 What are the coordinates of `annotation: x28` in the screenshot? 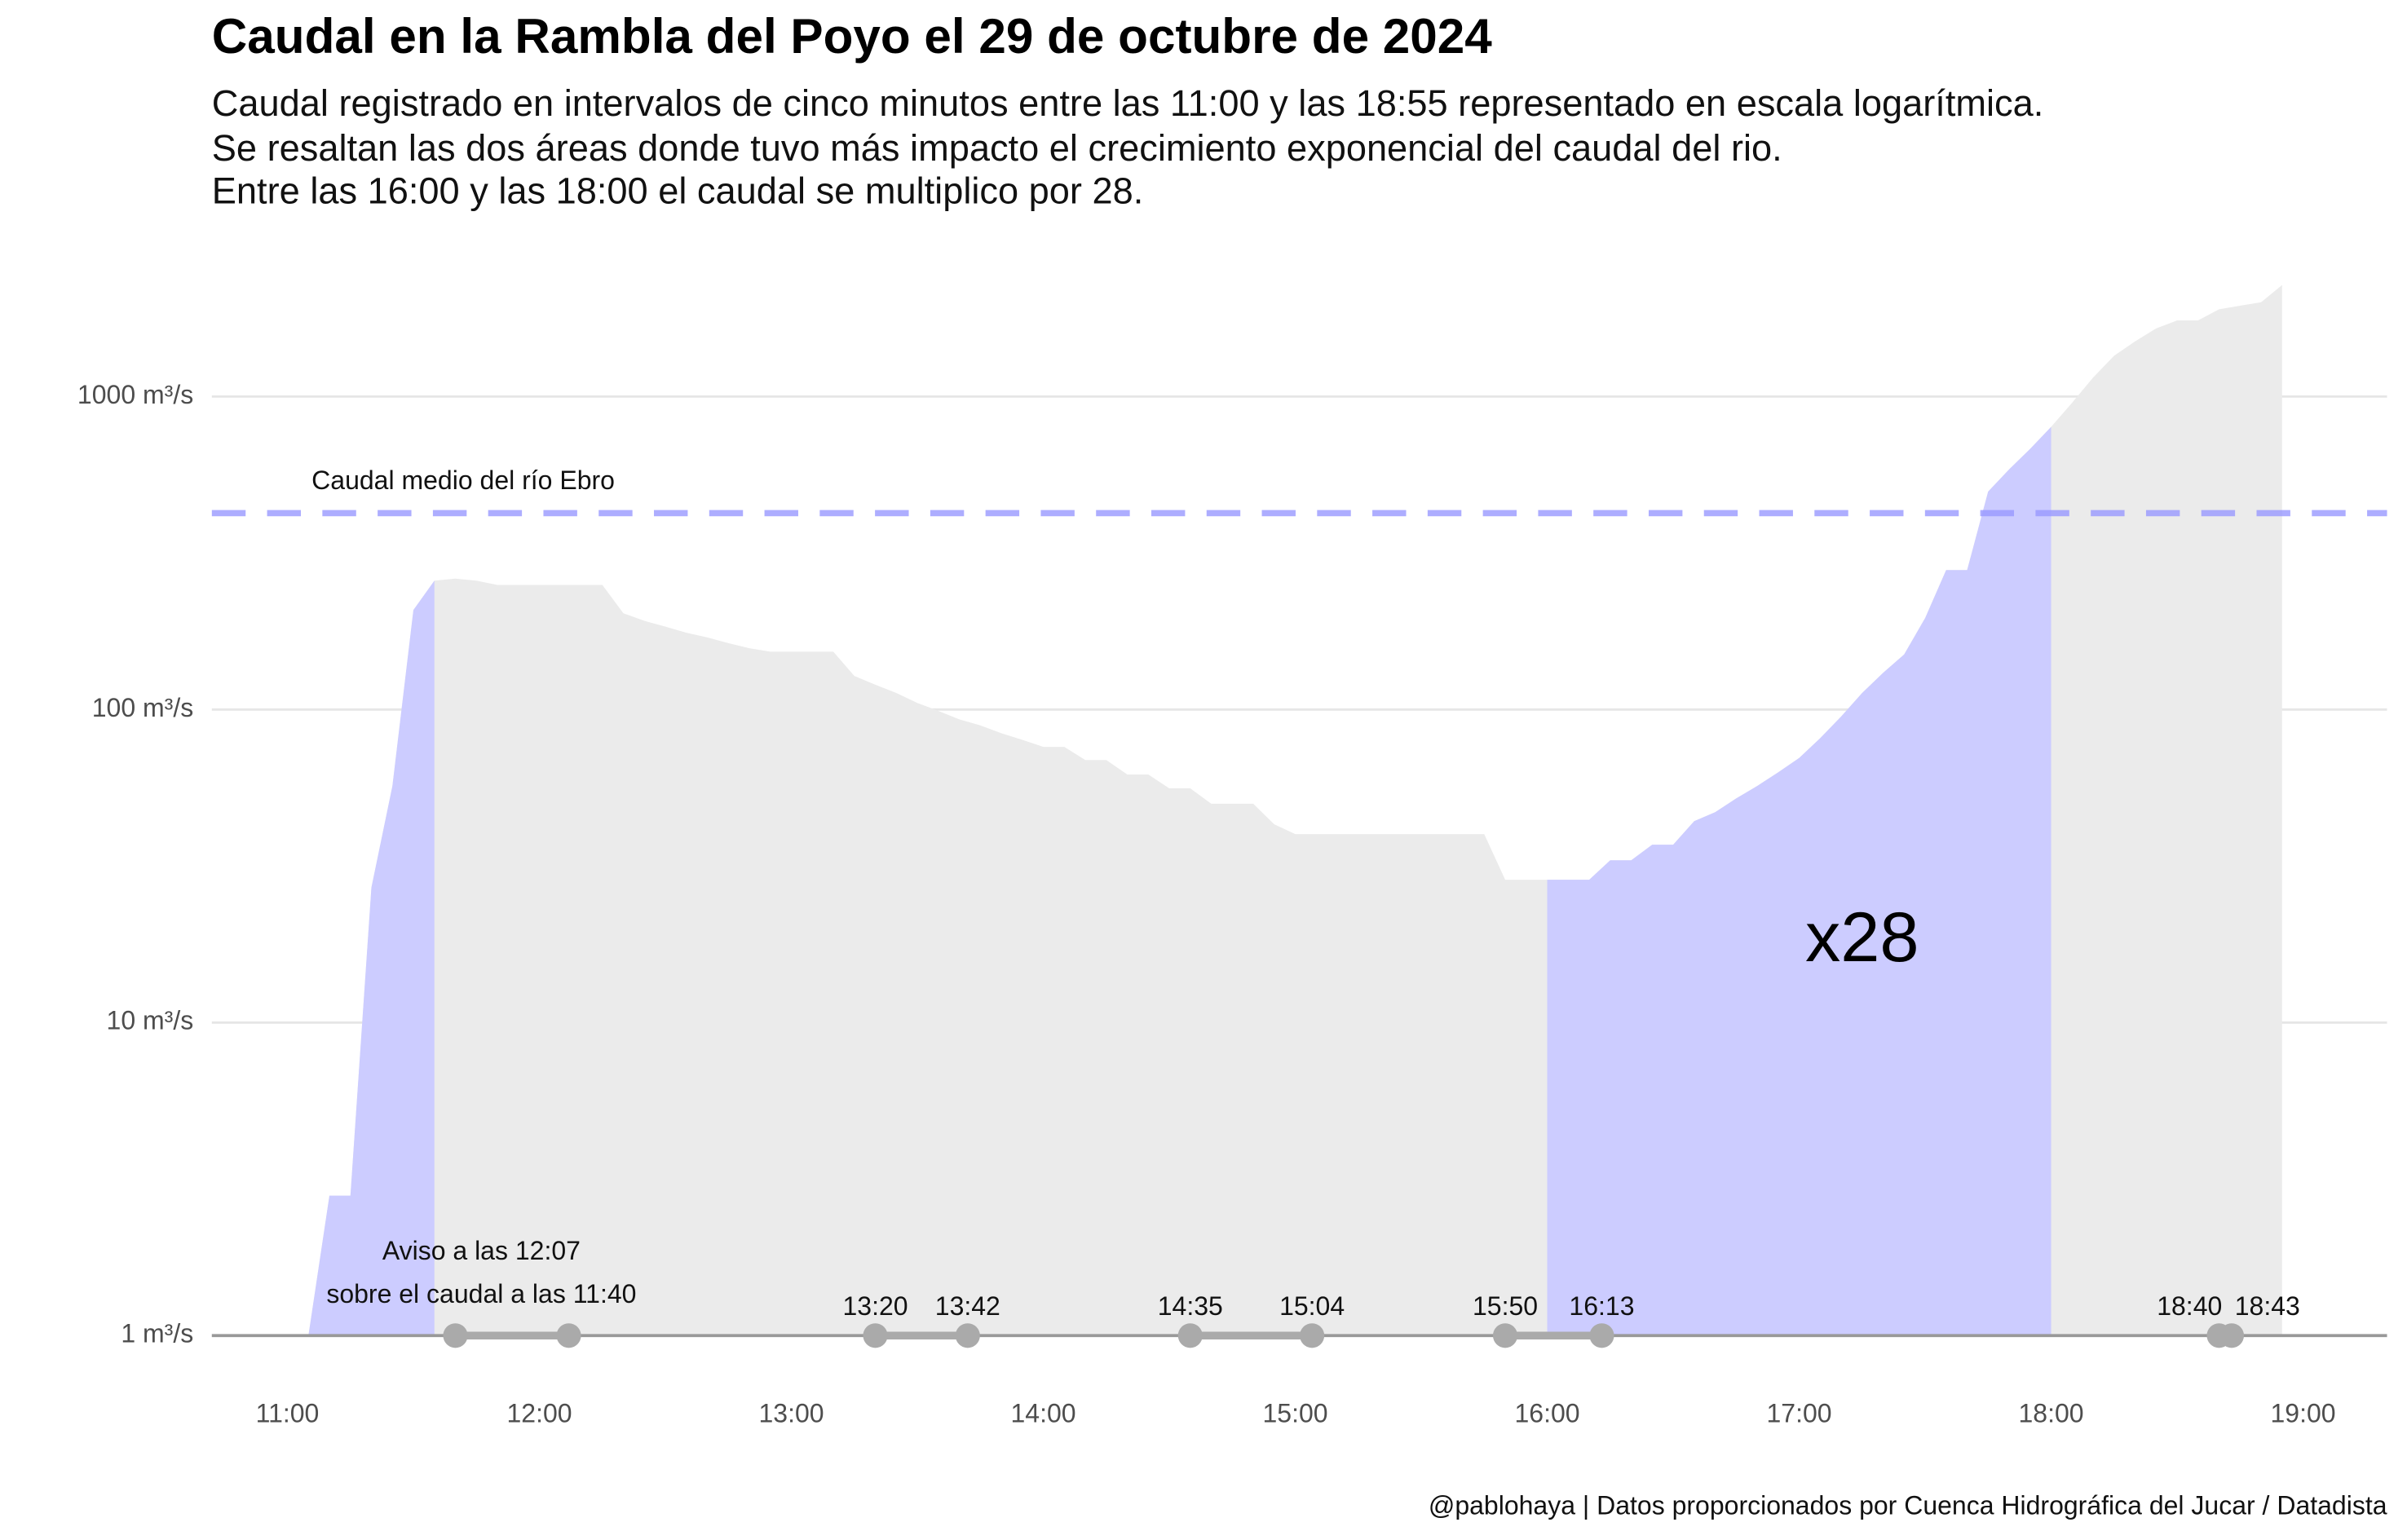 It's located at (1862, 938).